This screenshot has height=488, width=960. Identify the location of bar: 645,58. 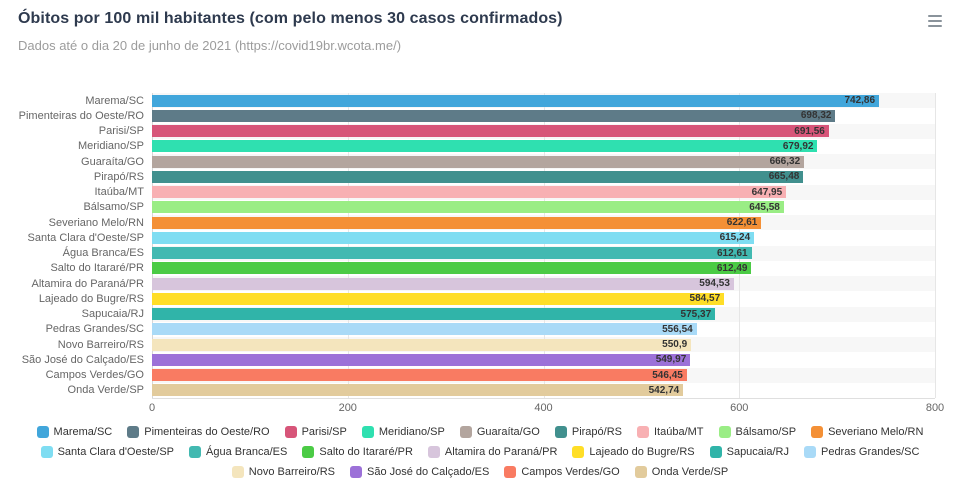
(468, 207).